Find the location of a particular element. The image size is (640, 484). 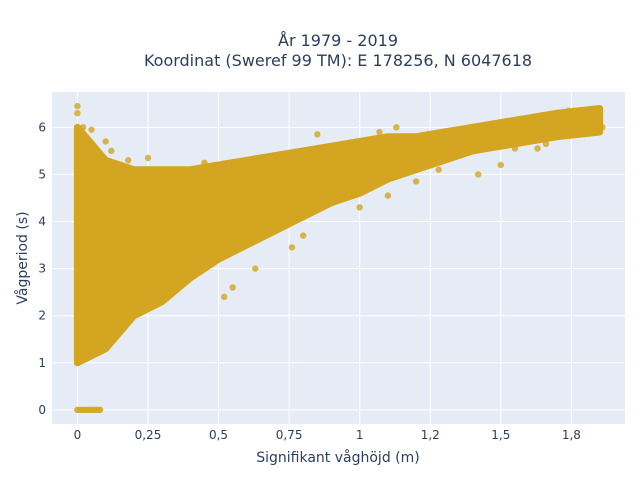

x-tick-label: 1,5 is located at coordinates (500, 435).